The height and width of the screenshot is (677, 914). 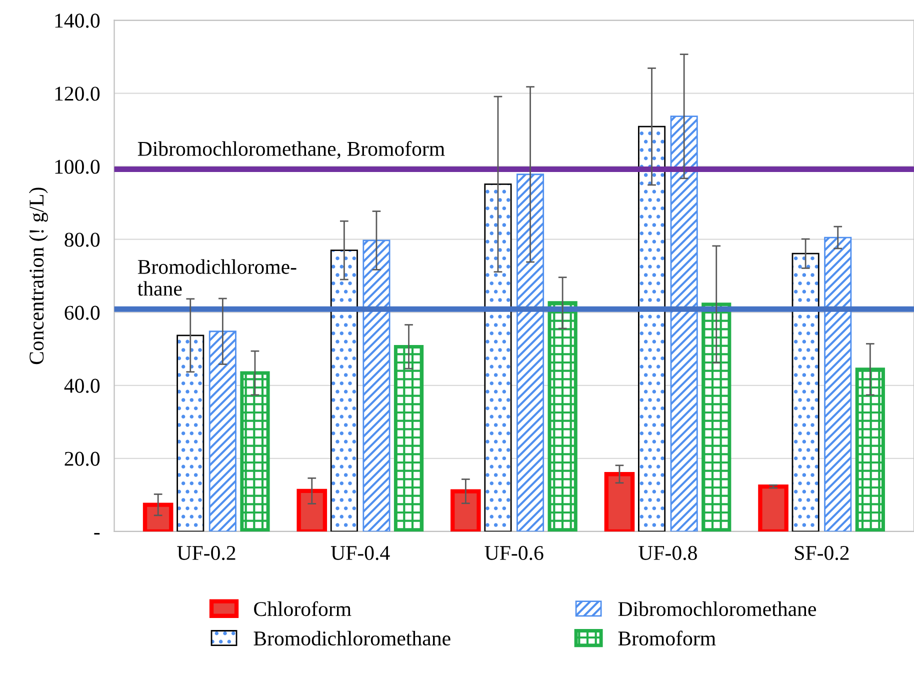 What do you see at coordinates (77, 167) in the screenshot?
I see `y-tick-label: 100.0` at bounding box center [77, 167].